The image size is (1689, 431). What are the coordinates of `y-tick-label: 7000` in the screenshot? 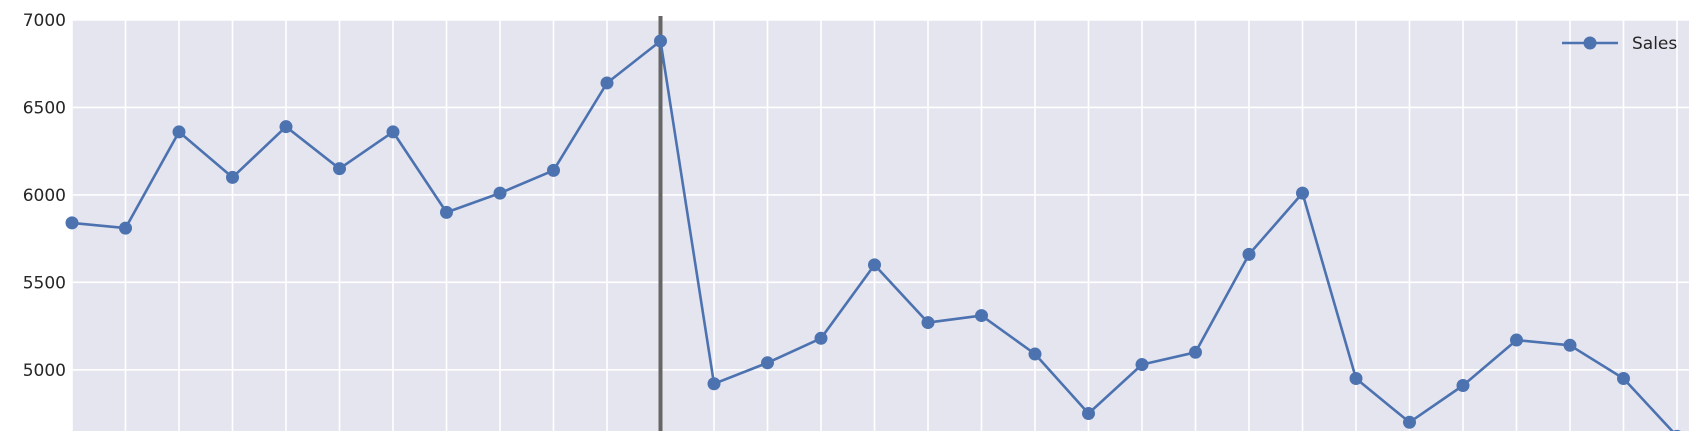 It's located at (44, 21).